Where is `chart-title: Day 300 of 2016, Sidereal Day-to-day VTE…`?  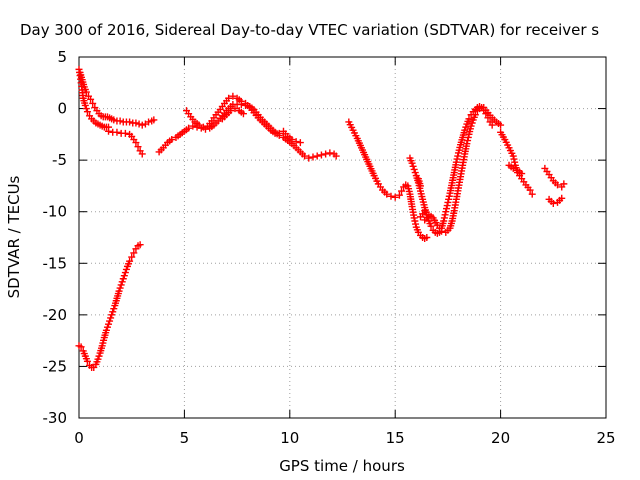
chart-title: Day 300 of 2016, Sidereal Day-to-day VTE… is located at coordinates (309, 30).